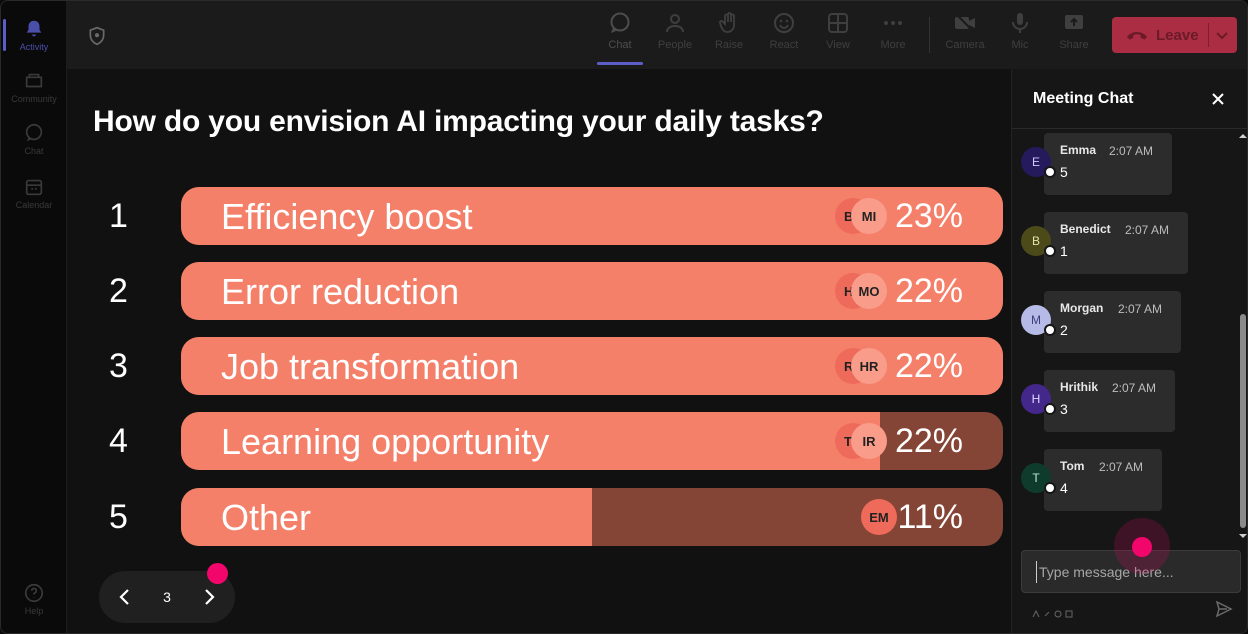 This screenshot has height=634, width=1248. I want to click on chat-message: Tom 2:07 AM 4 T, so click(1124, 481).